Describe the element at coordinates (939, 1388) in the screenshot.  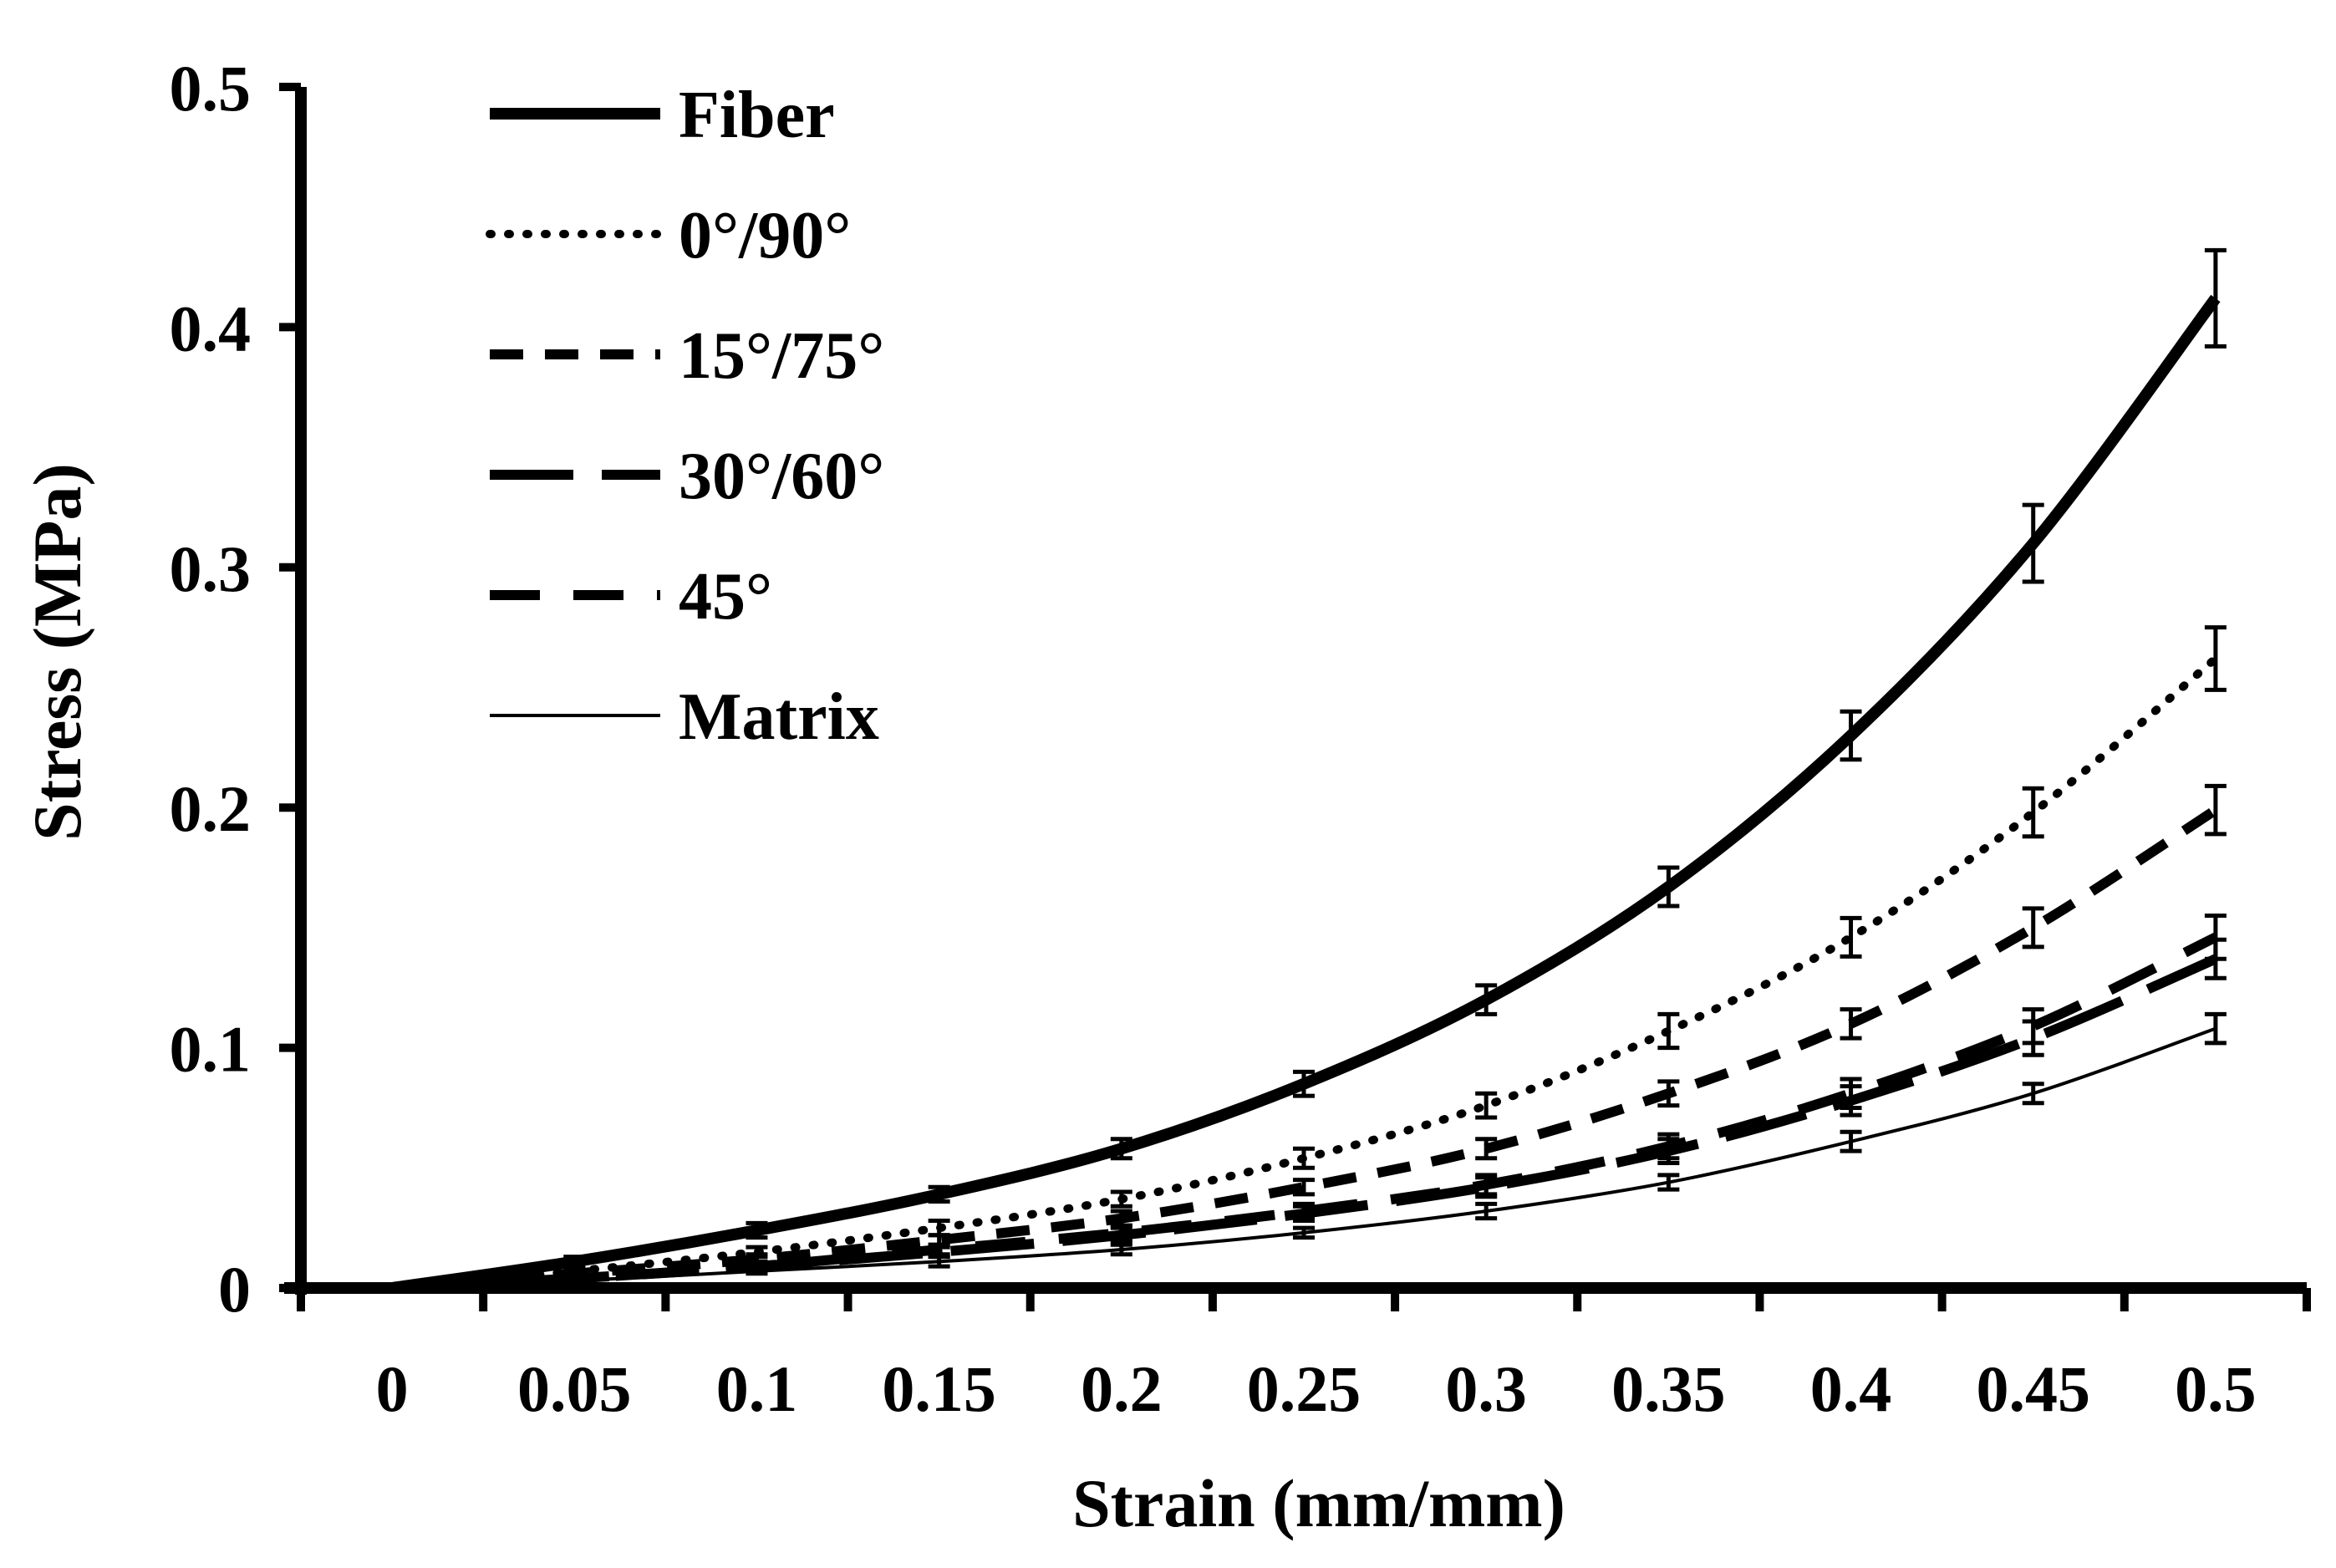
I see `x-tick-label: 0.15` at that location.